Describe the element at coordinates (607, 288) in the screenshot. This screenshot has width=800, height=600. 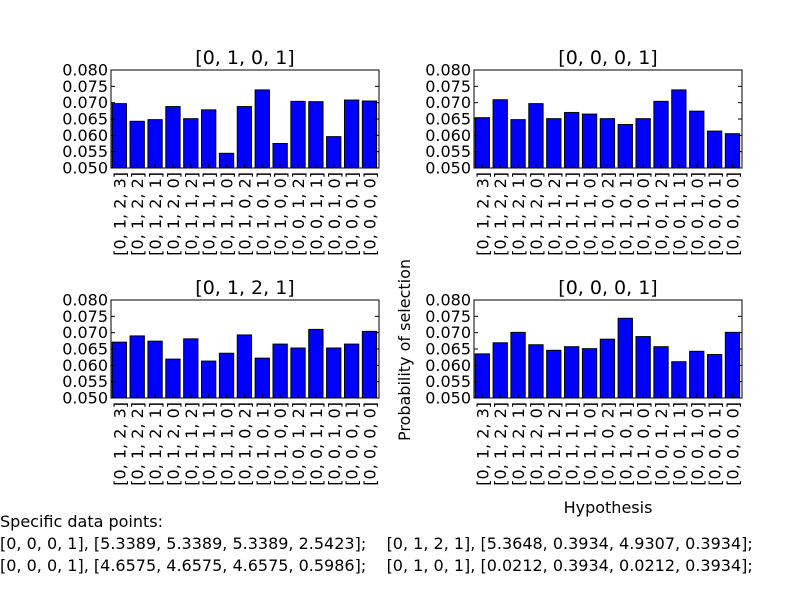
I see `subplot-title: [0, 0, 0, 1]` at that location.